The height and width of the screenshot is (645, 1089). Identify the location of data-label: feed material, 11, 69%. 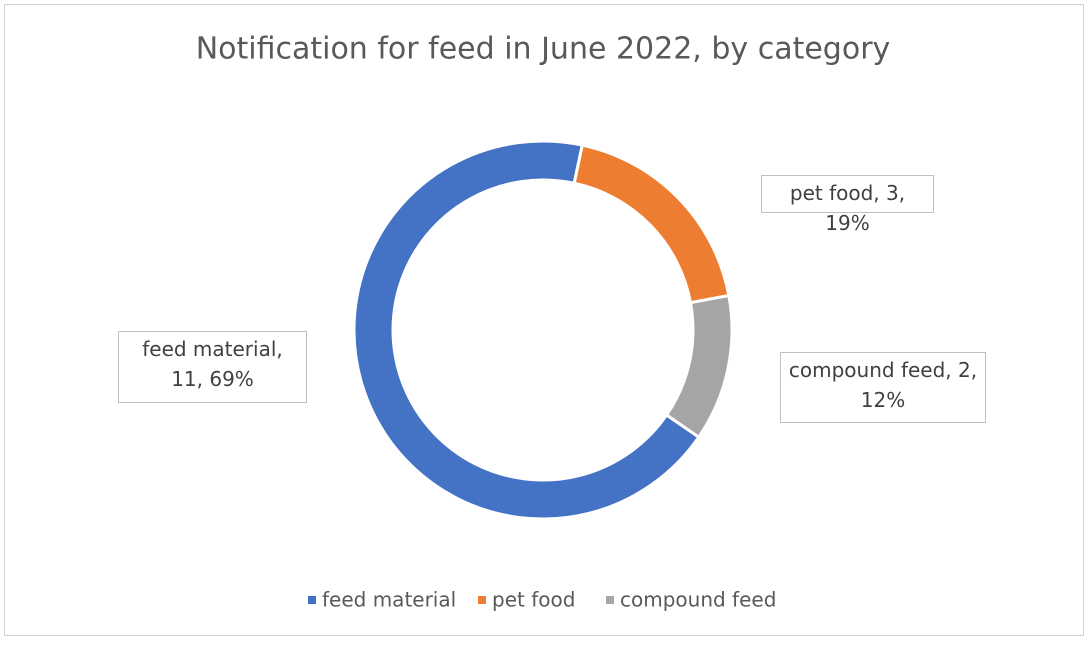
(212, 367).